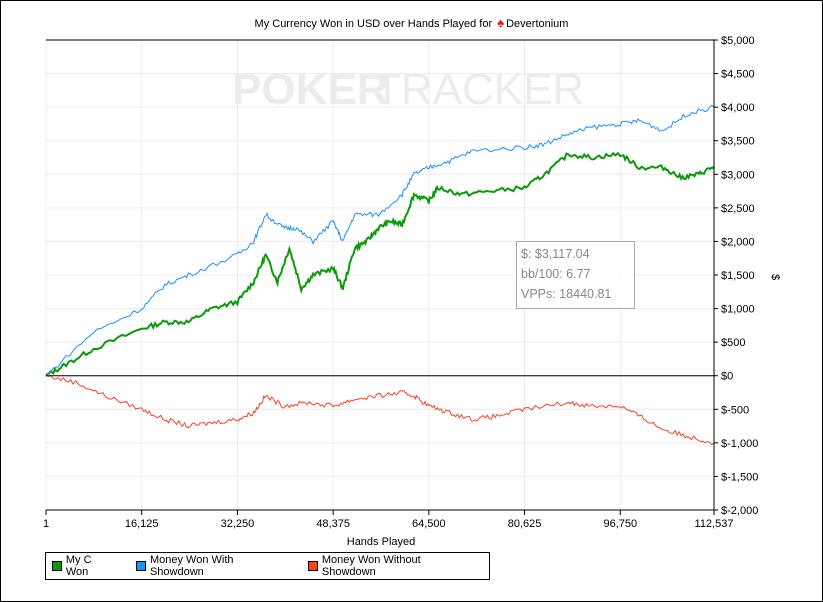 The image size is (823, 602). What do you see at coordinates (738, 75) in the screenshot?
I see `y-tick-label: $4,500` at bounding box center [738, 75].